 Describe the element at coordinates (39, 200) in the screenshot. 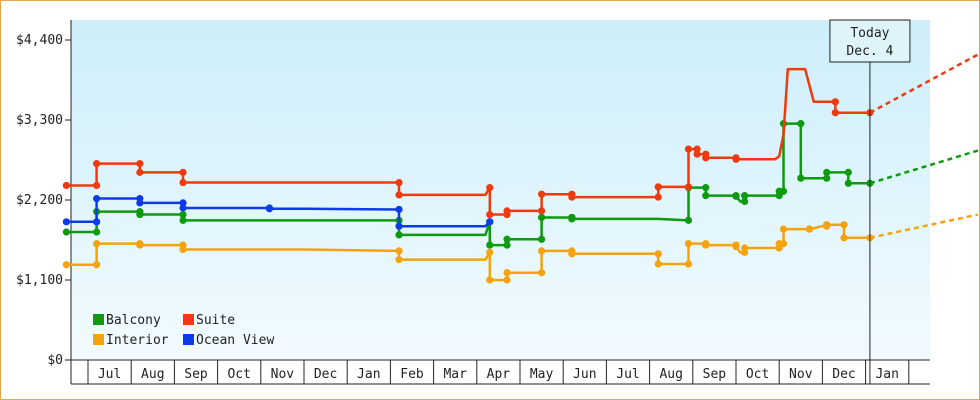

I see `y-tick-label: $2,200` at that location.